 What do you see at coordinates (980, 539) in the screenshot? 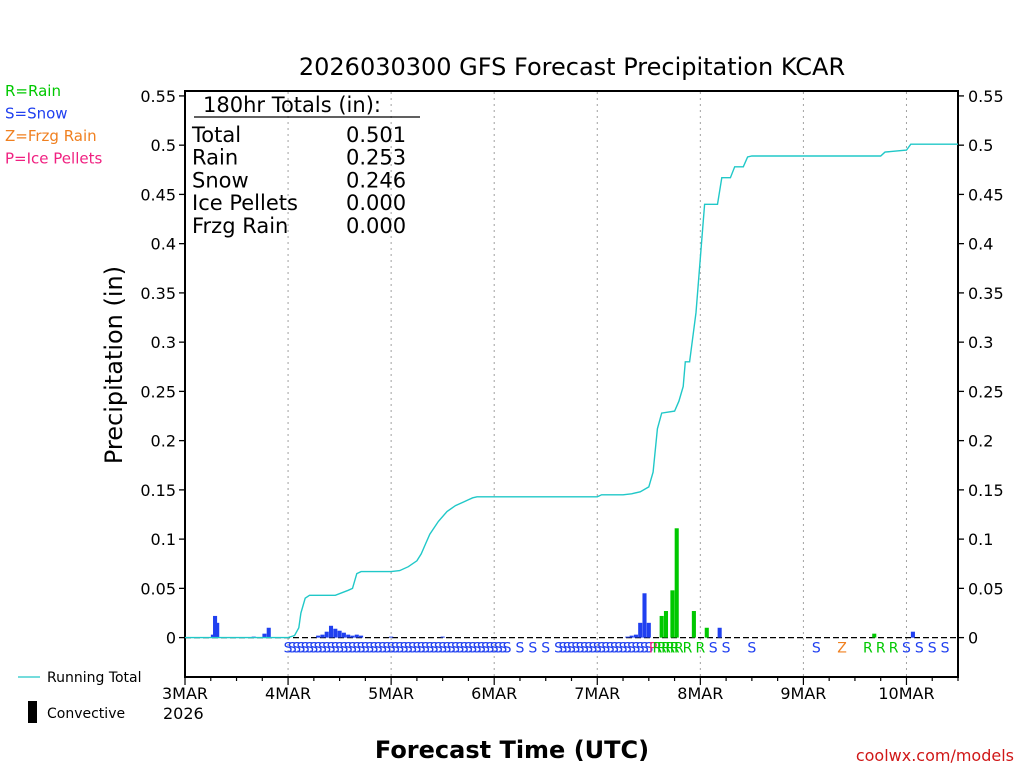
I see `y-tick-label-right: 0.1` at bounding box center [980, 539].